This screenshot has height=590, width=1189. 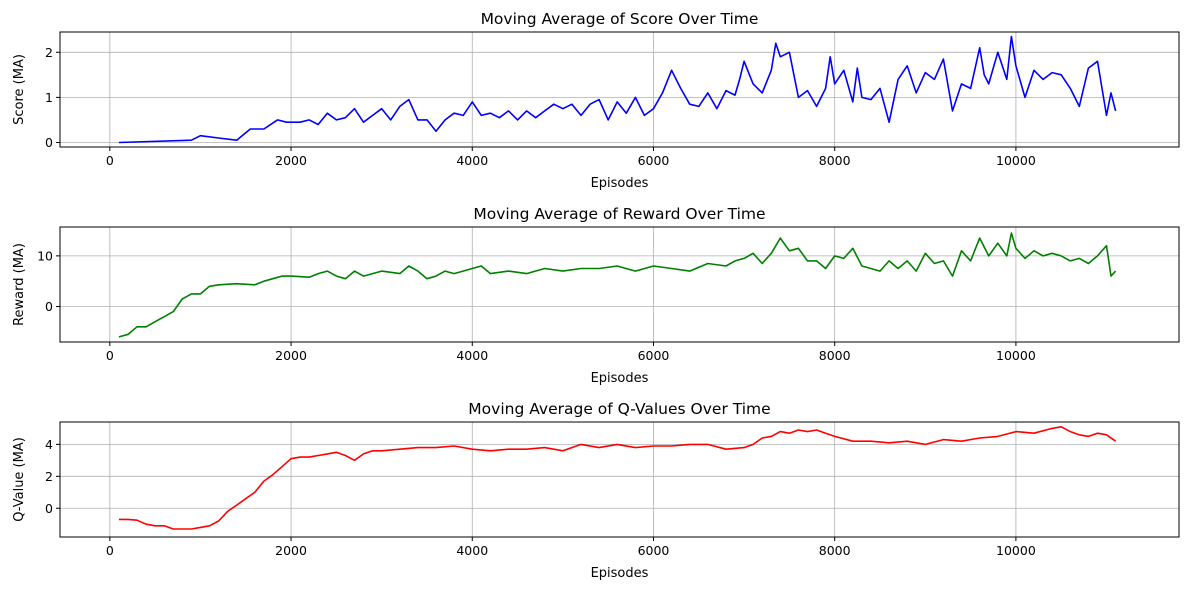 I want to click on y-tick-label: 1, so click(x=49, y=97).